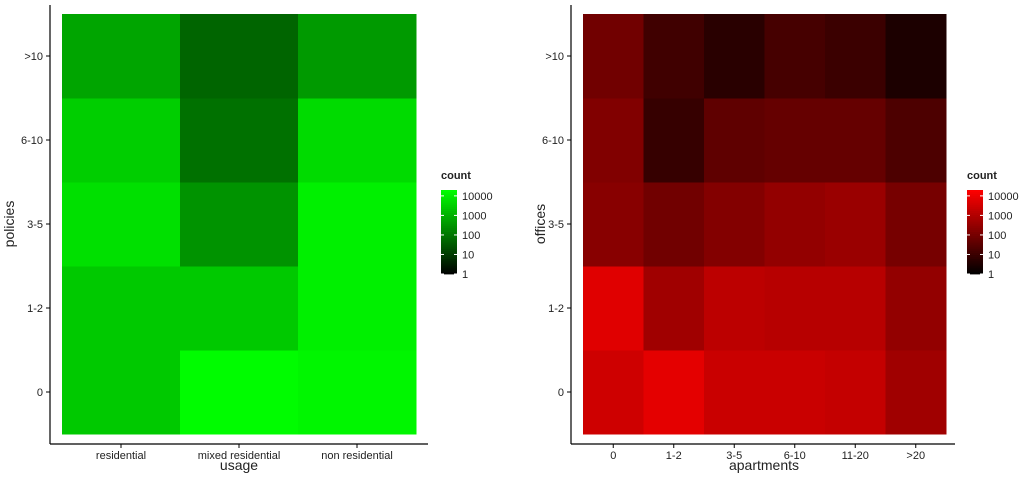 Image resolution: width=1024 pixels, height=480 pixels. Describe the element at coordinates (556, 225) in the screenshot. I see `y-tick-label: 3-5` at that location.